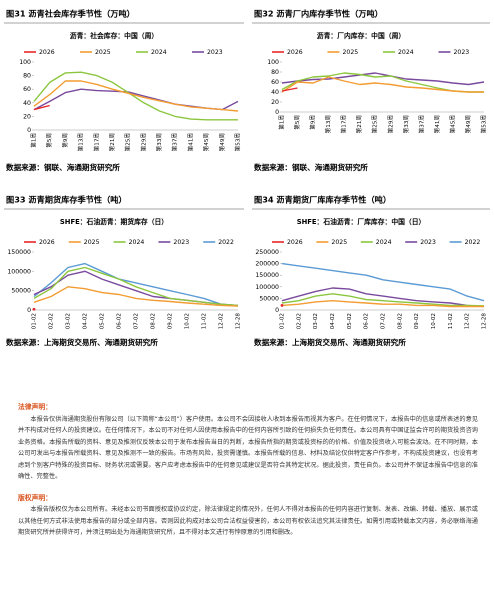 The image size is (494, 604). What do you see at coordinates (267, 252) in the screenshot?
I see `y-tick-label: 250000` at bounding box center [267, 252].